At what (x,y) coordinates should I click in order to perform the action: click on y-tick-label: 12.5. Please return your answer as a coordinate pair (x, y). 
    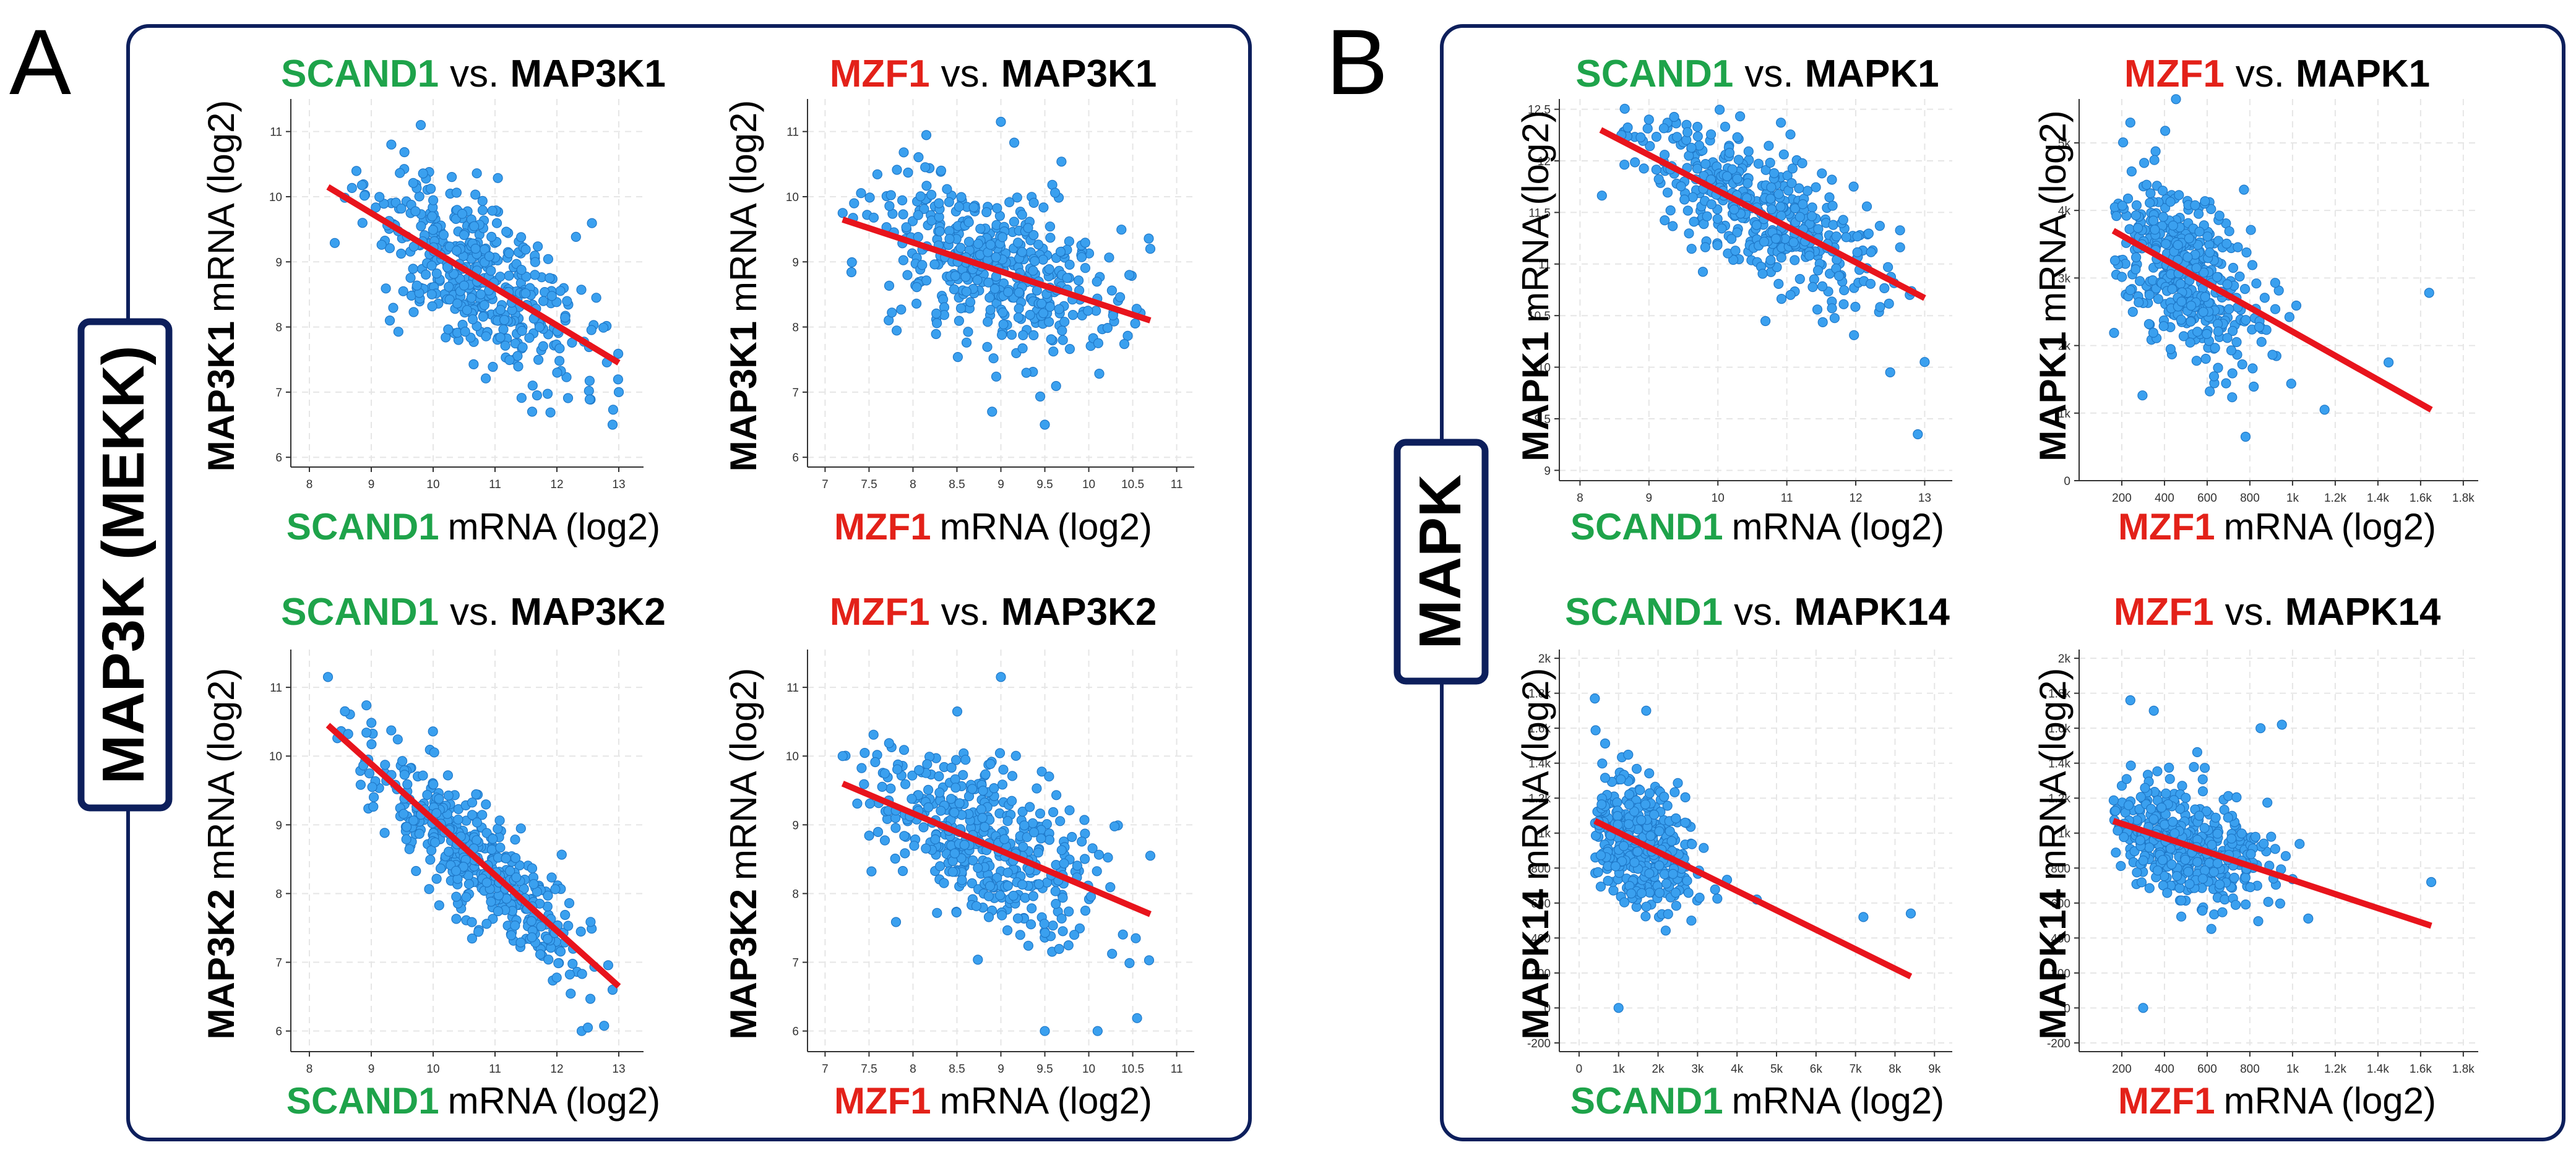
    Looking at the image, I should click on (1539, 110).